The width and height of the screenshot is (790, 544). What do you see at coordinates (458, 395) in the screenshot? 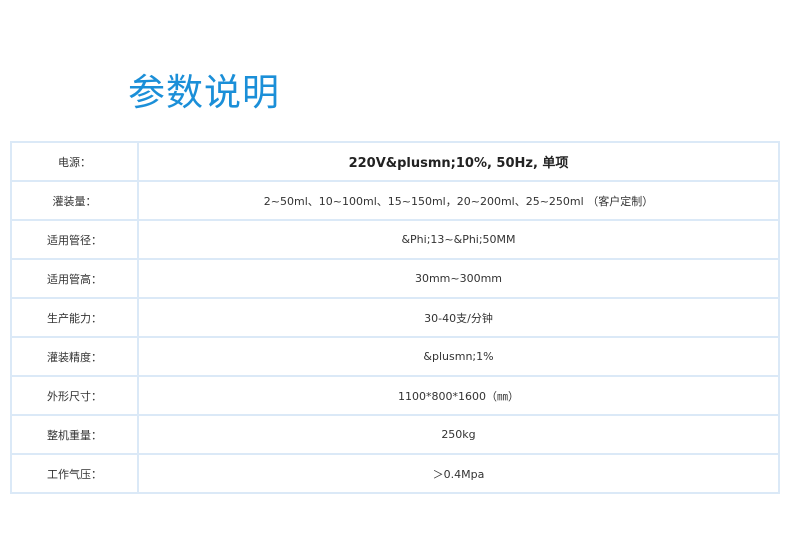
I see `spec-value: 1100*800*1600（㎜）` at bounding box center [458, 395].